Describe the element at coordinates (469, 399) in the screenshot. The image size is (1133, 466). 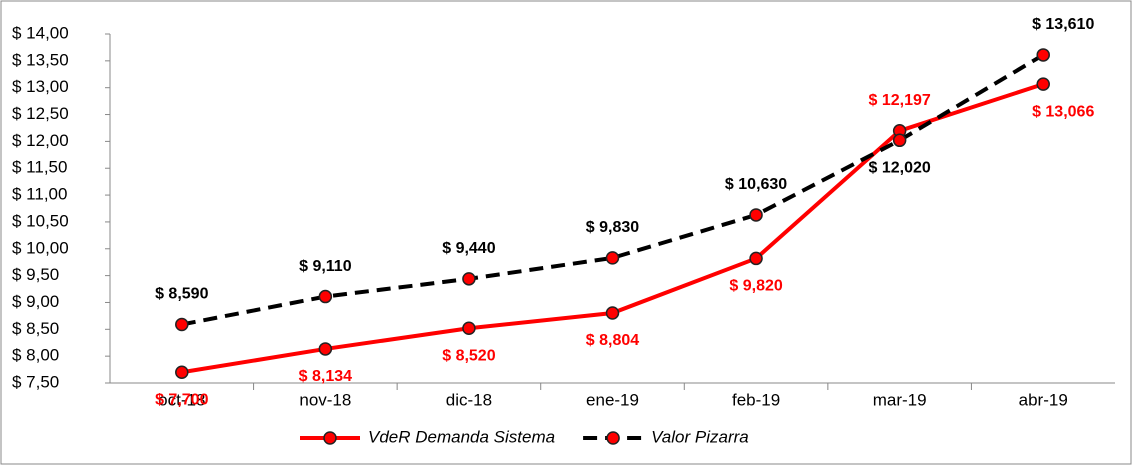
I see `x-tick-label: dic-18` at that location.